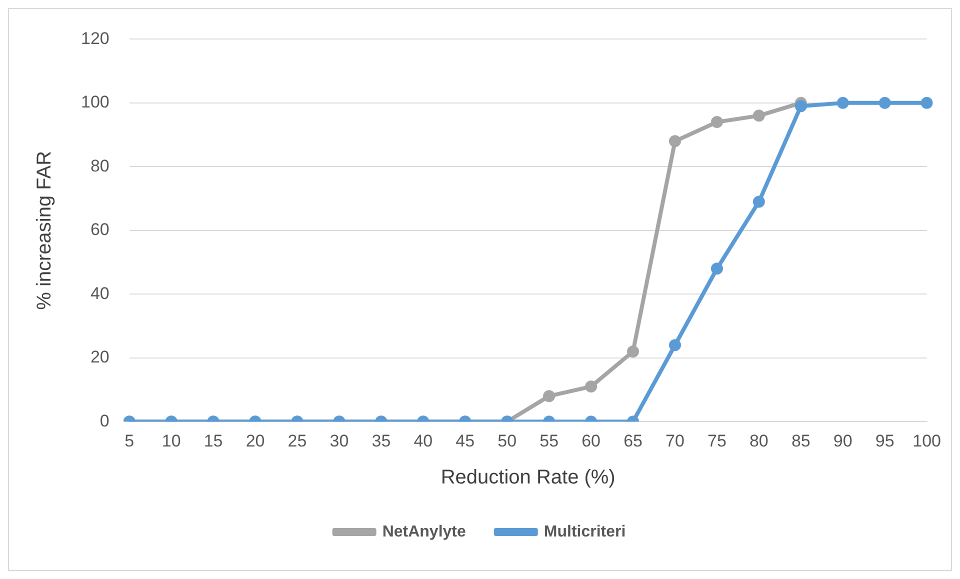 This screenshot has height=579, width=960. Describe the element at coordinates (339, 440) in the screenshot. I see `x-tick-label: 30` at that location.